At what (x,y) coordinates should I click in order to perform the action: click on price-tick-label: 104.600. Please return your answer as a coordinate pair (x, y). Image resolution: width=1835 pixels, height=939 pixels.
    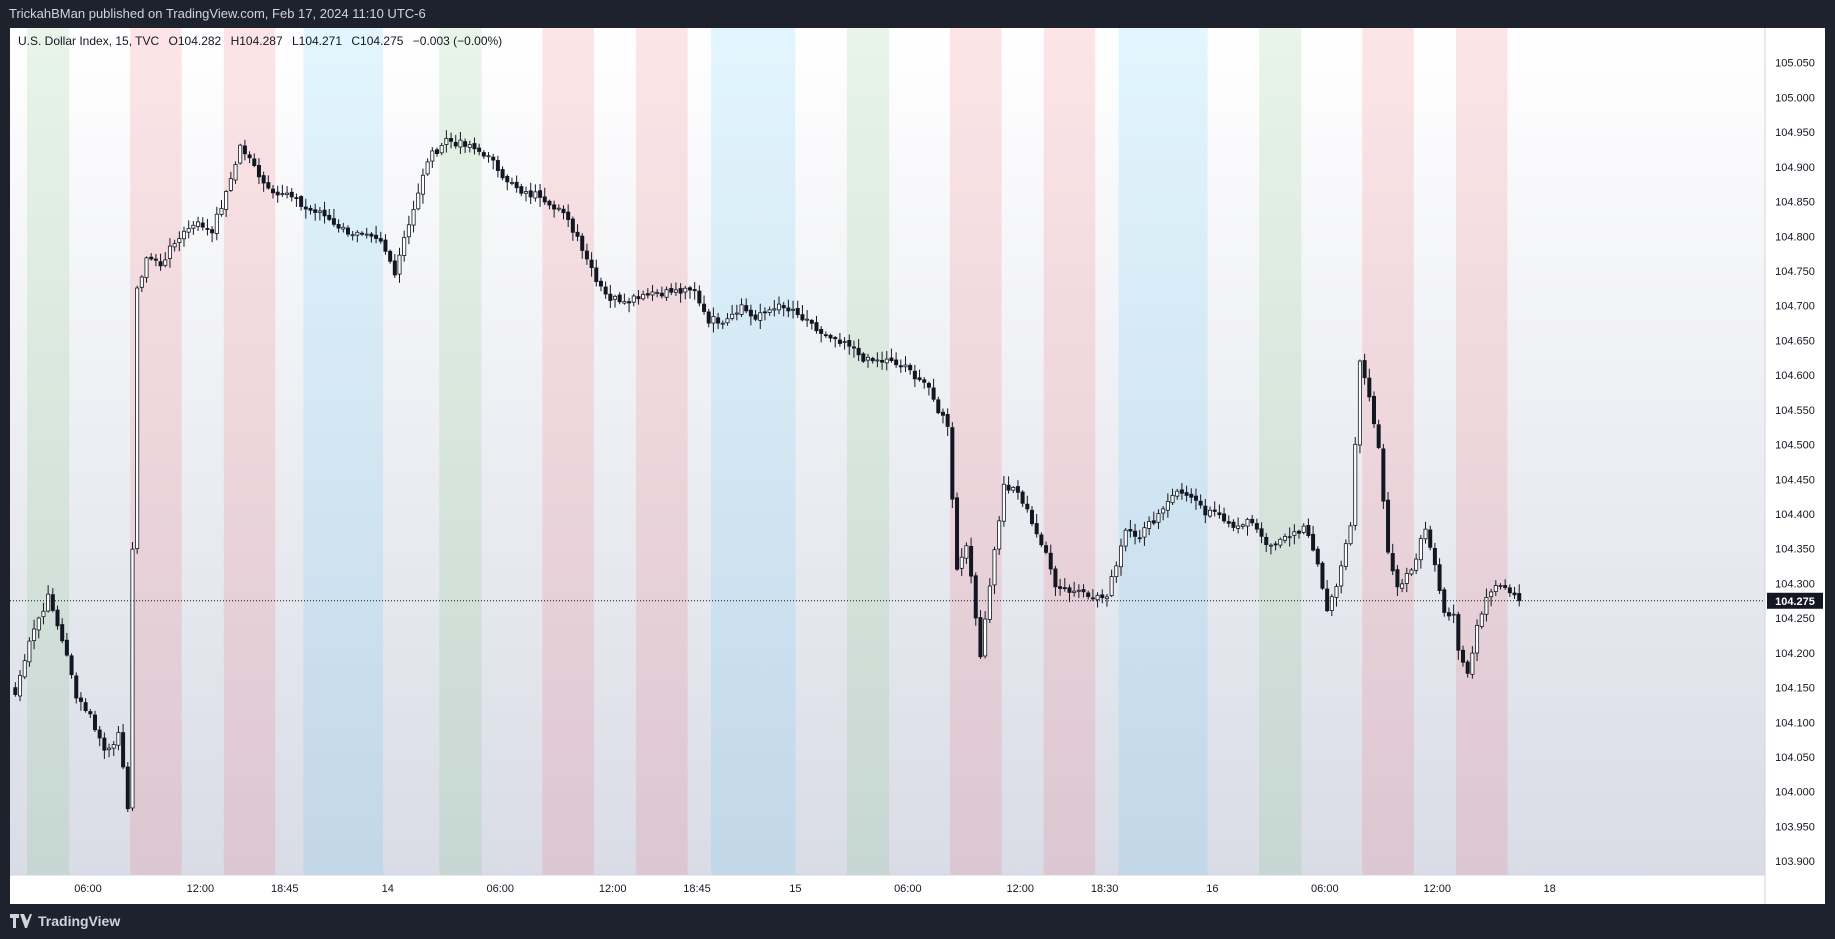
    Looking at the image, I should click on (1795, 376).